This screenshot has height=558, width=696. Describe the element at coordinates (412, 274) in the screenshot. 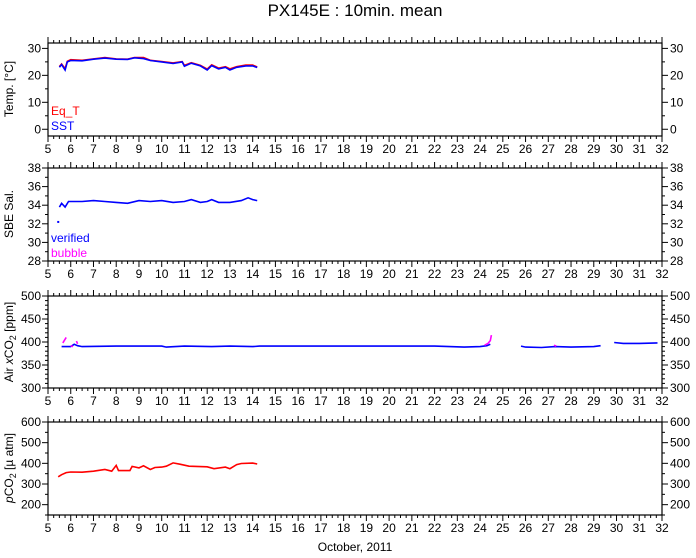

I see `x-tick-label: 21` at that location.